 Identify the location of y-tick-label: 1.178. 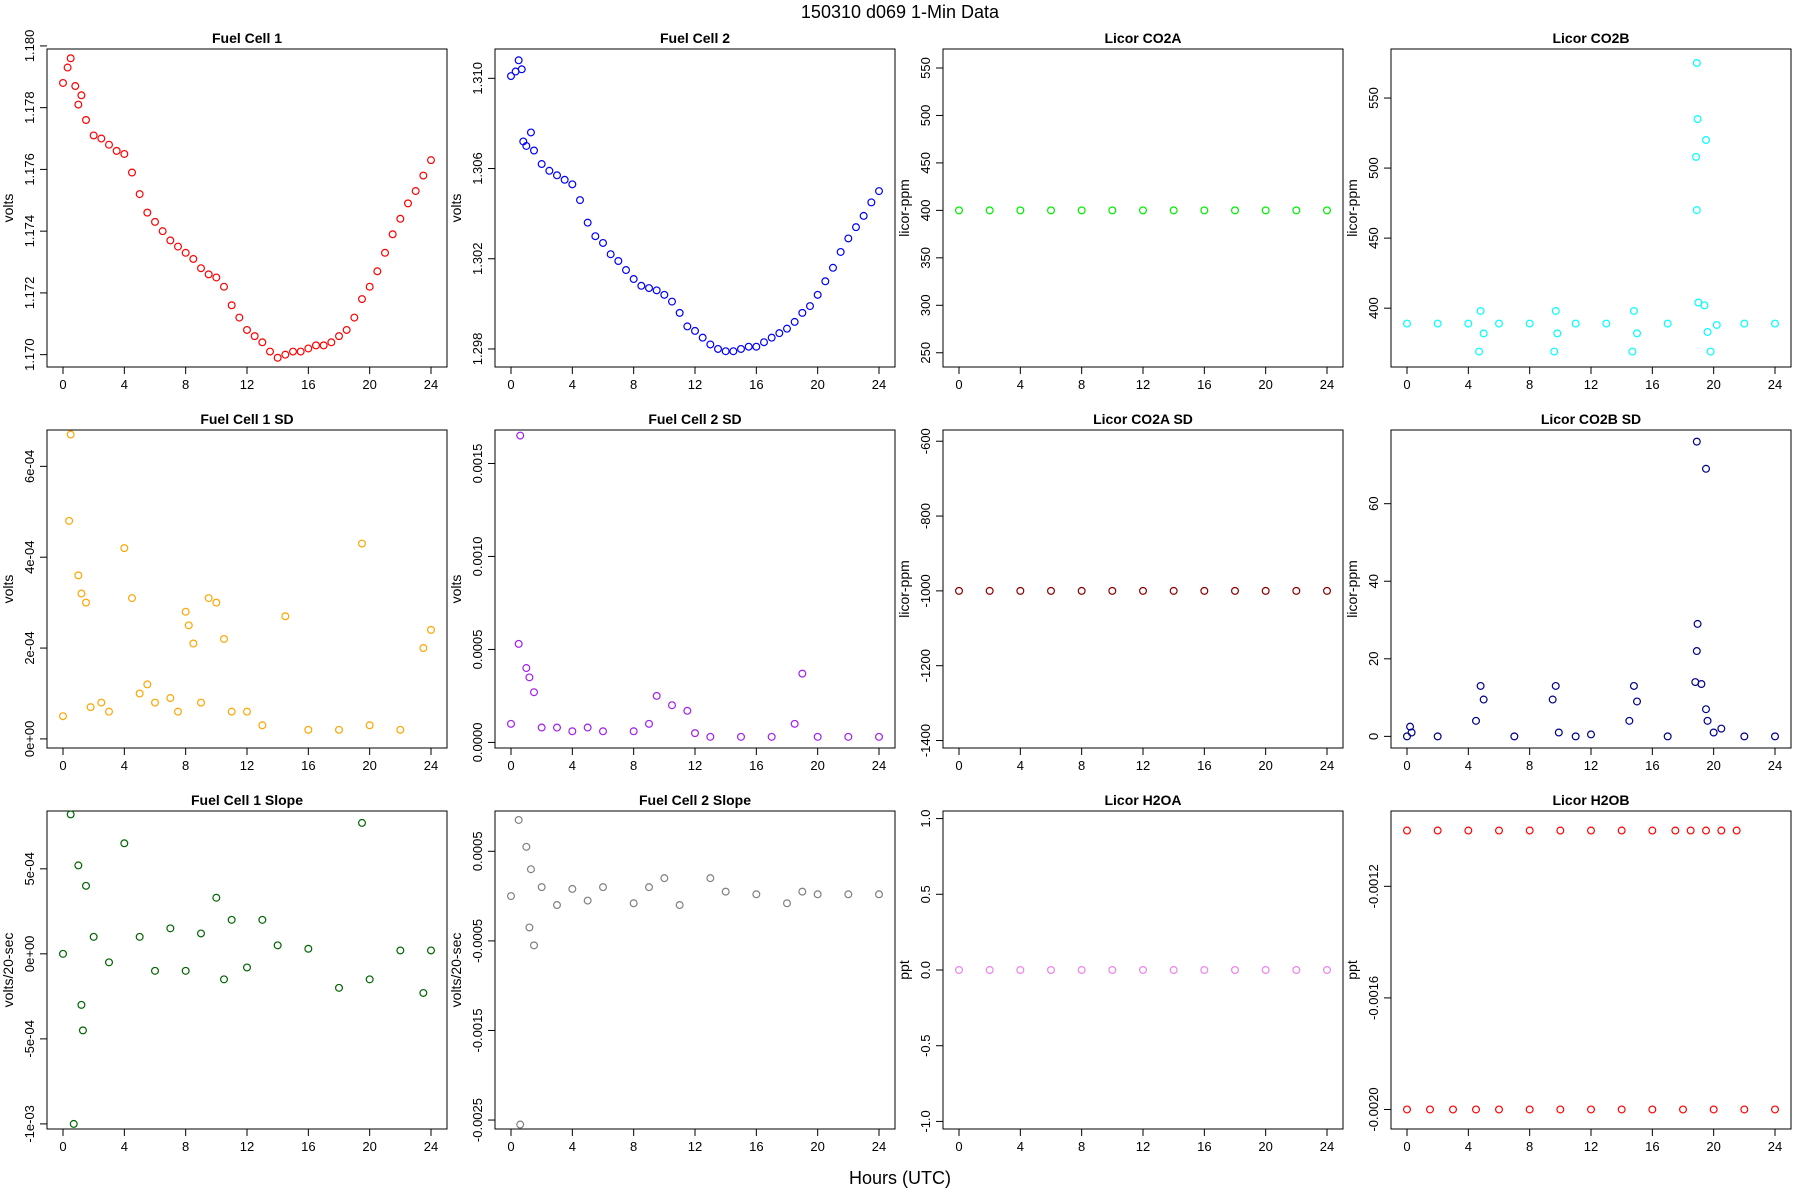
(29, 107).